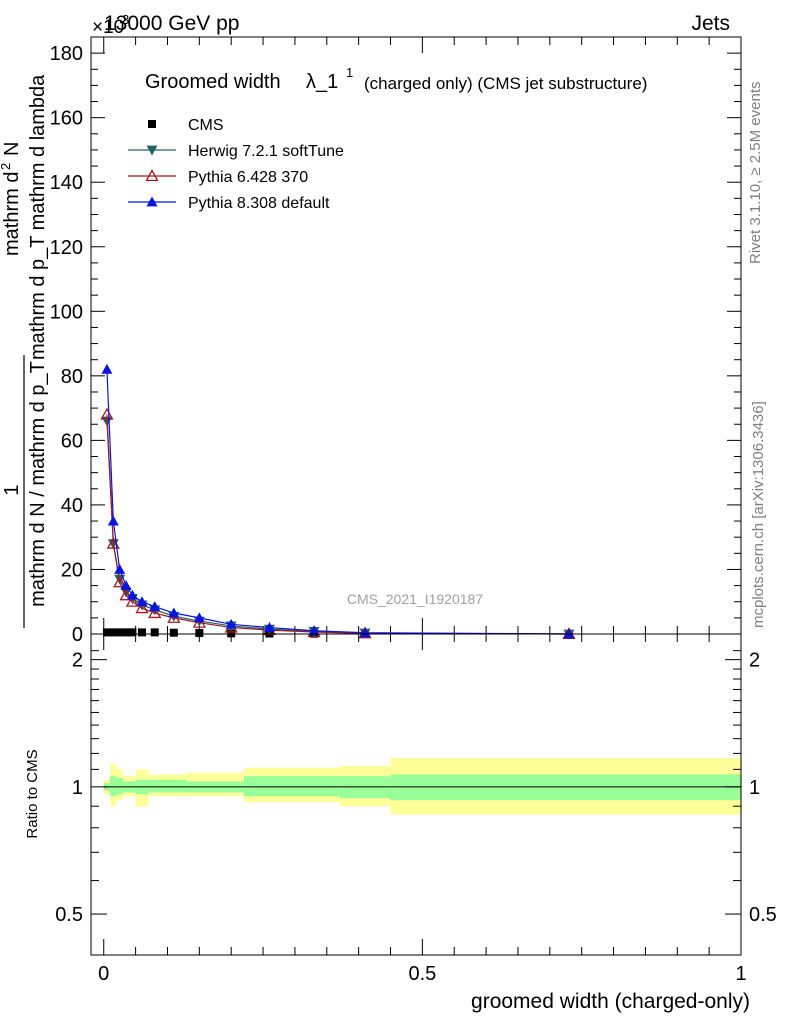 This screenshot has height=1024, width=786. I want to click on ratio-y-tick-label-right: 2, so click(754, 661).